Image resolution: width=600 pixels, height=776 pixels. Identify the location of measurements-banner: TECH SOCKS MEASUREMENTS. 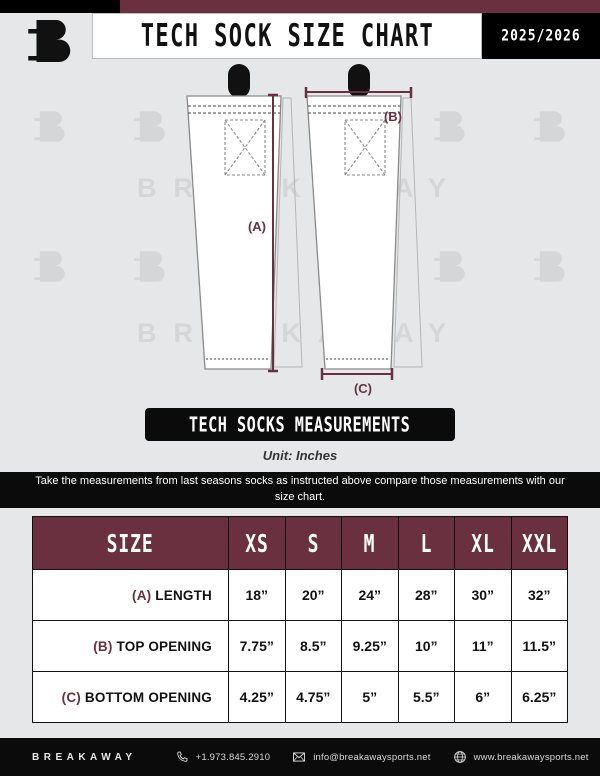
(300, 424).